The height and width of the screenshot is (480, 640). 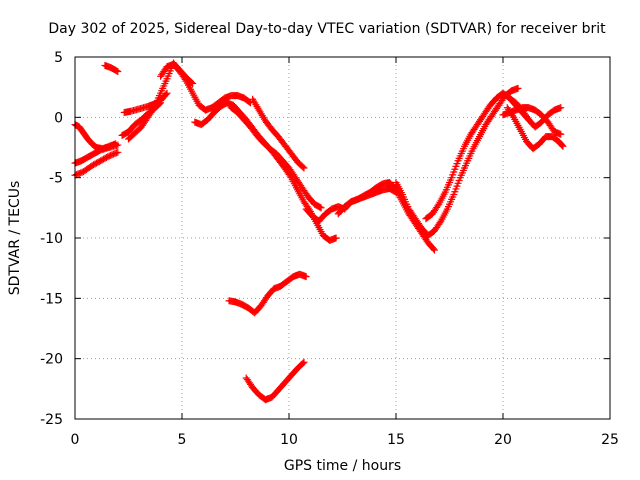 What do you see at coordinates (503, 440) in the screenshot?
I see `x-tick-label: 20` at bounding box center [503, 440].